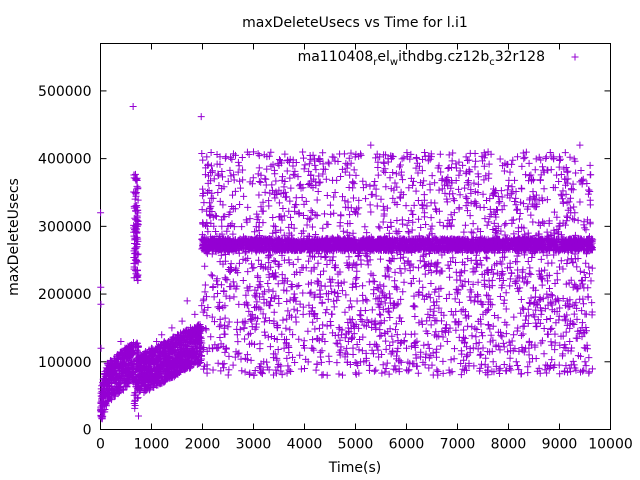 This screenshot has height=480, width=640. Describe the element at coordinates (64, 160) in the screenshot. I see `y-tick-label: 400000` at that location.